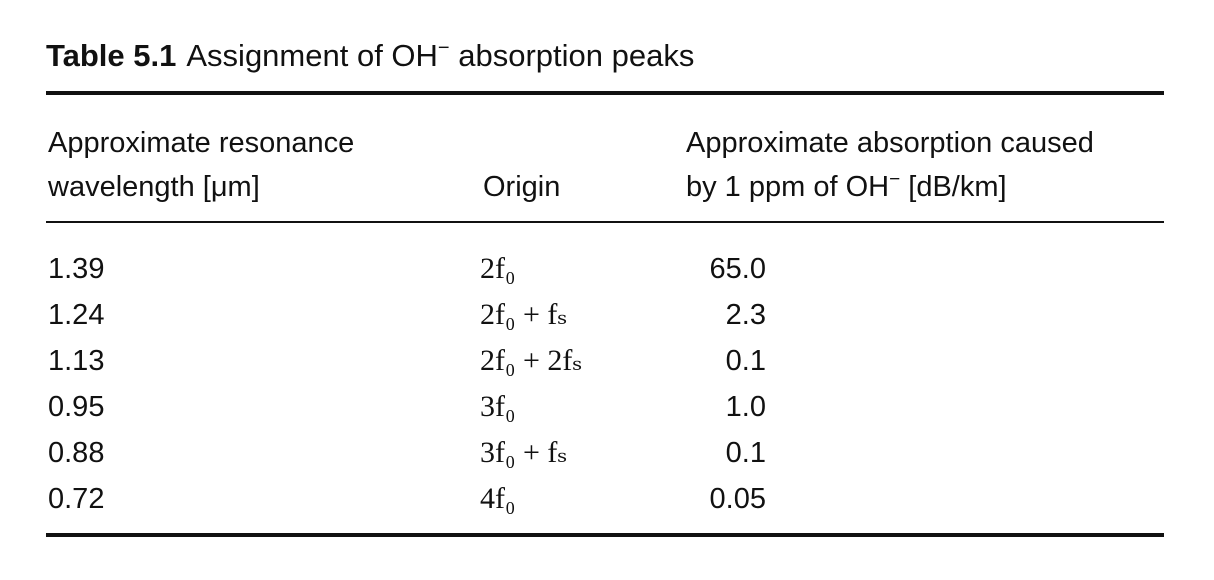 This screenshot has width=1214, height=580. Describe the element at coordinates (111, 55) in the screenshot. I see `table-number: Table 5.1` at that location.